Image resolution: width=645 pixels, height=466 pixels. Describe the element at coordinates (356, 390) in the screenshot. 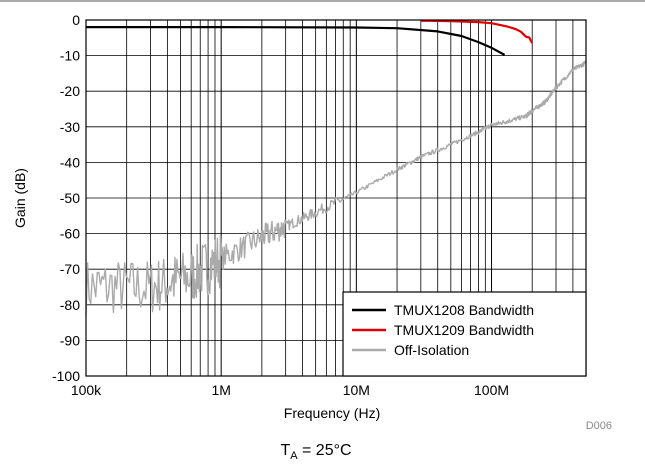

I see `x-tick-label: 10M` at that location.